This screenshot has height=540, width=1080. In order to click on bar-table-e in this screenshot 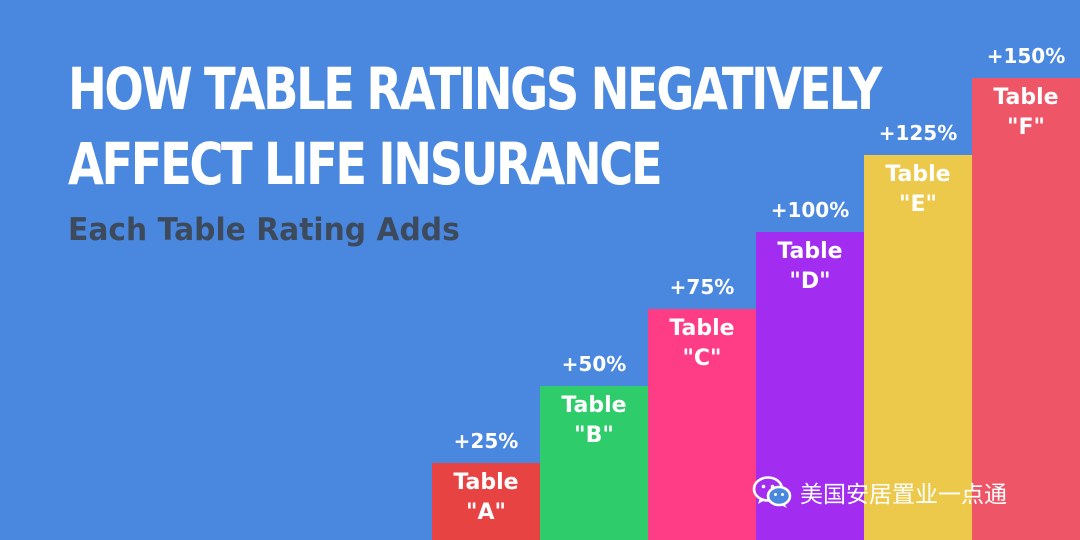, I will do `click(918, 347)`.